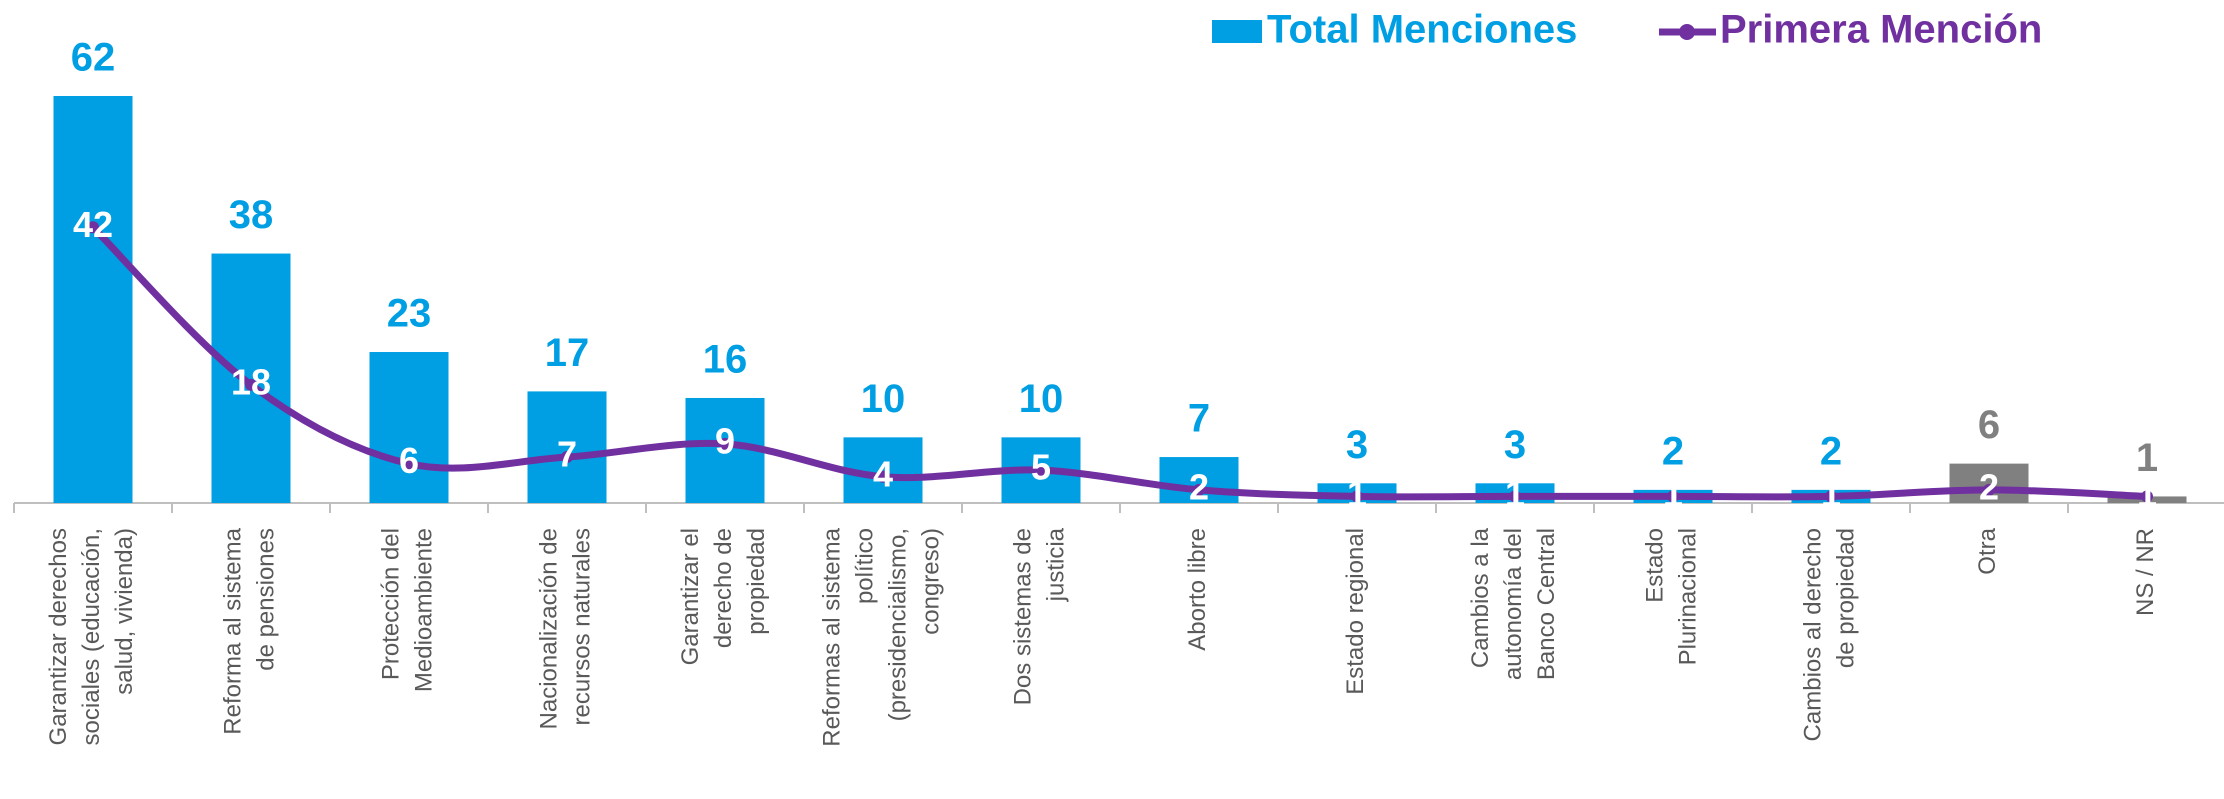  Describe the element at coordinates (1672, 596) in the screenshot. I see `x-tick-label: Estado Plurinacional` at that location.